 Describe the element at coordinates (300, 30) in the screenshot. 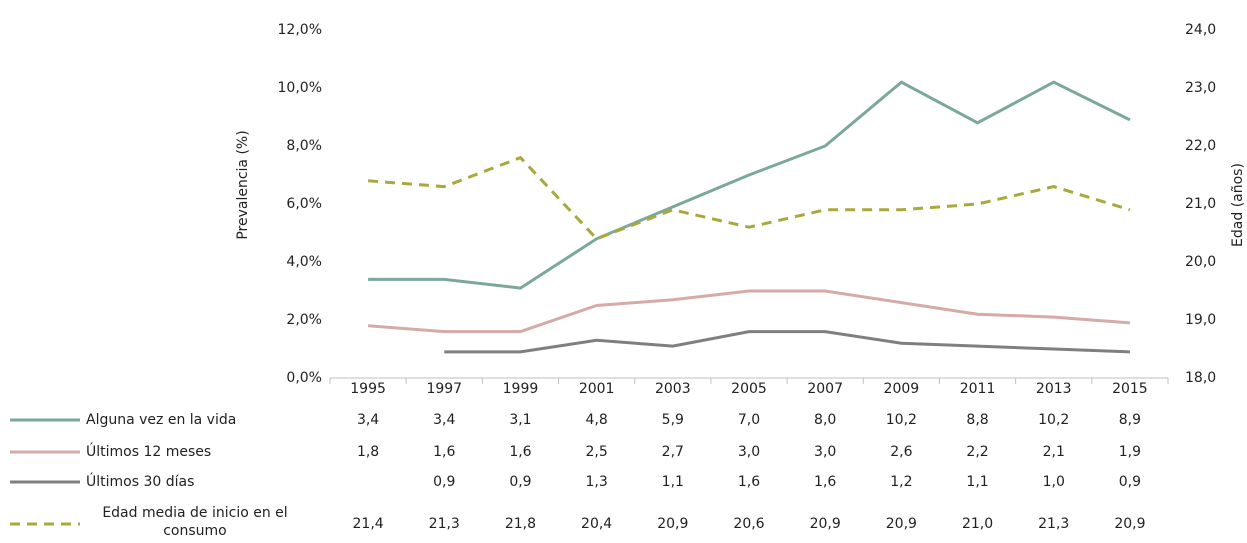

I see `y-tick-label: 12,0%` at that location.